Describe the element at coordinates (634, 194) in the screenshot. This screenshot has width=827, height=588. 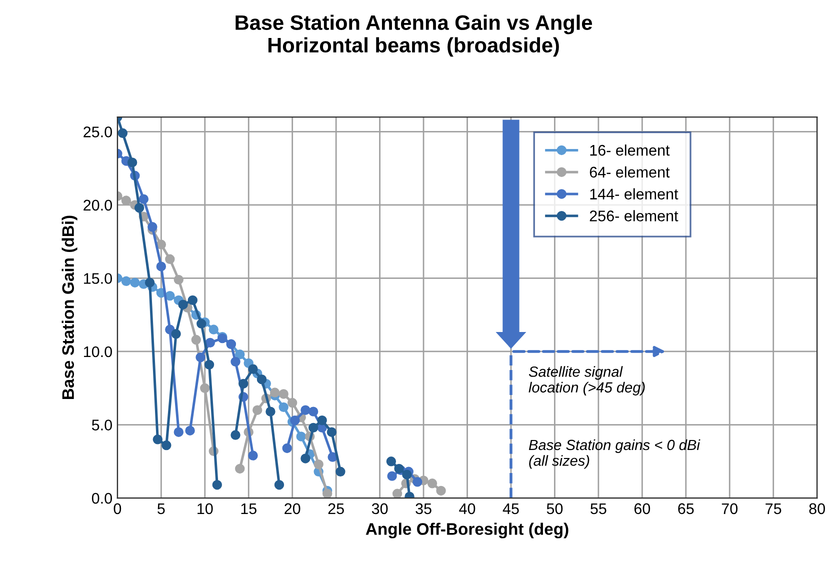
I see `legend-label: 144- element` at that location.